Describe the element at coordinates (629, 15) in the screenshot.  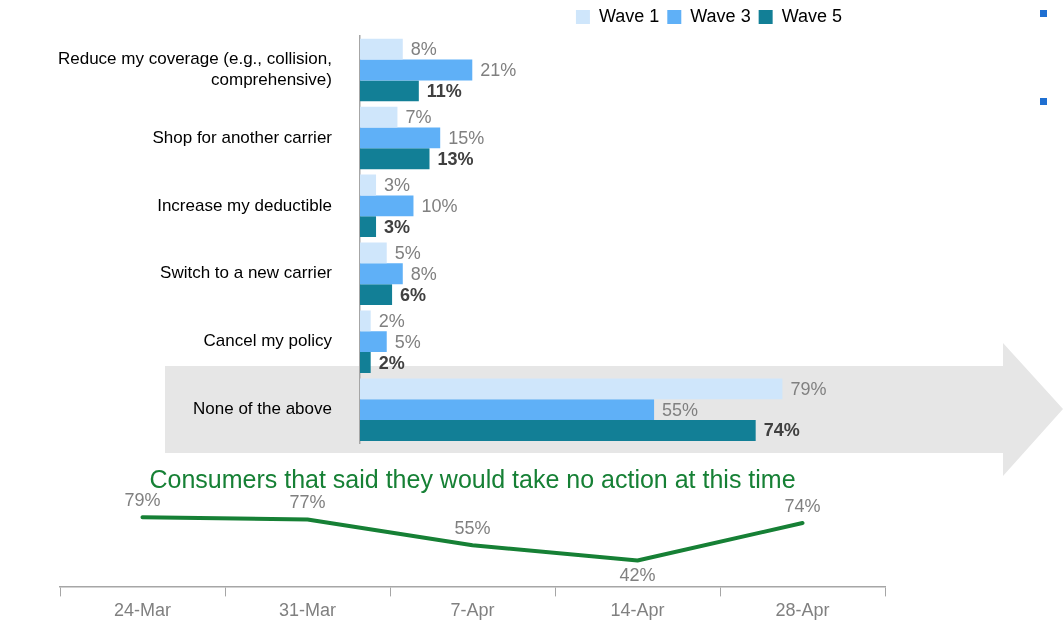
I see `legend-label: Wave 1` at that location.